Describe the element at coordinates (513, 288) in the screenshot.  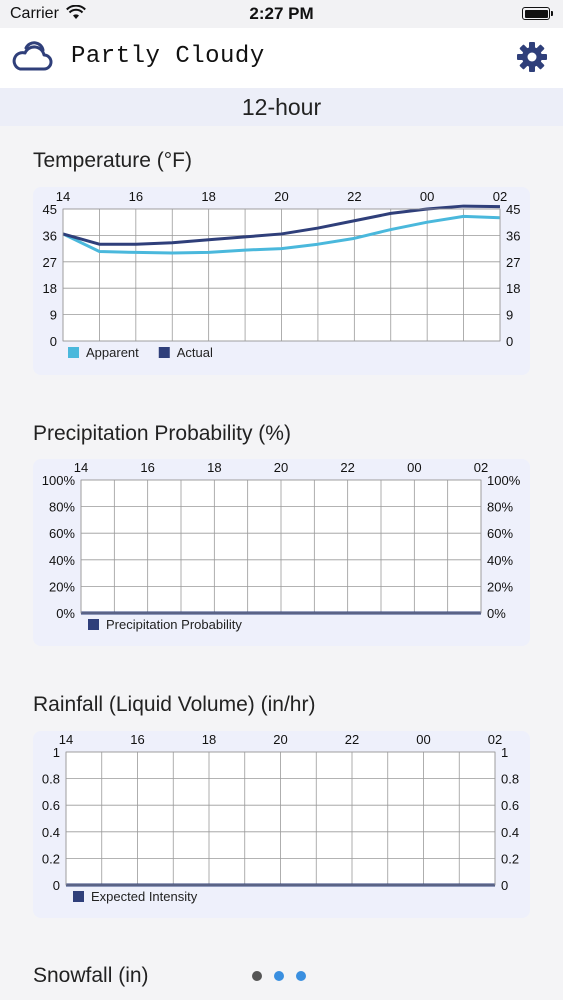
I see `y-tick-label-right: 18` at that location.